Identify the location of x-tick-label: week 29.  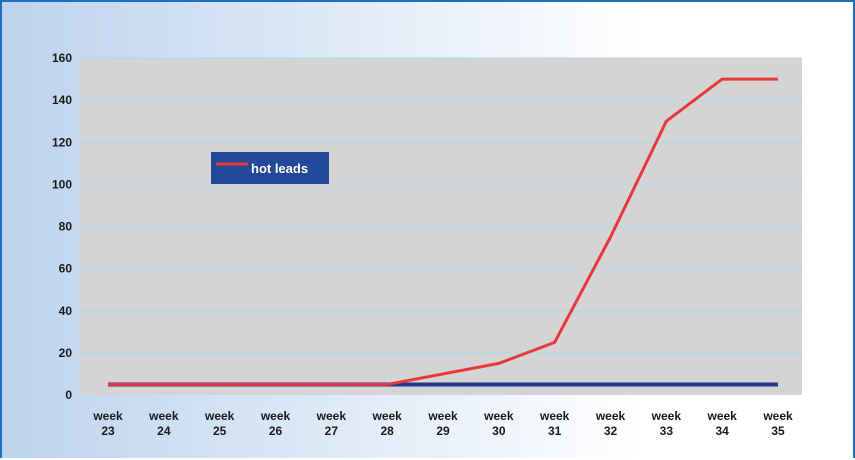
(442, 423).